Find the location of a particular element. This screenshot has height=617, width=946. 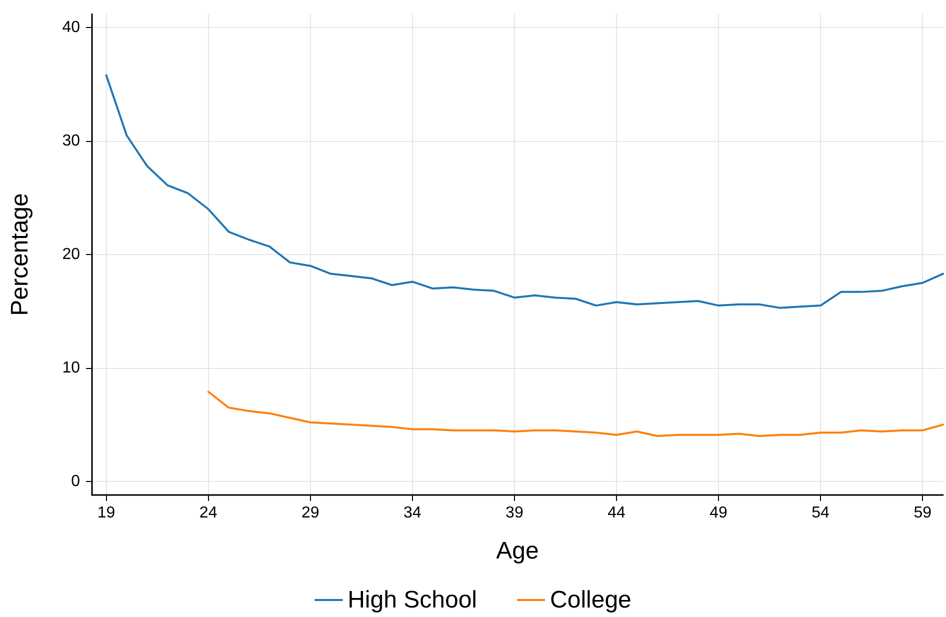

x-tick-label: 34 is located at coordinates (413, 513).